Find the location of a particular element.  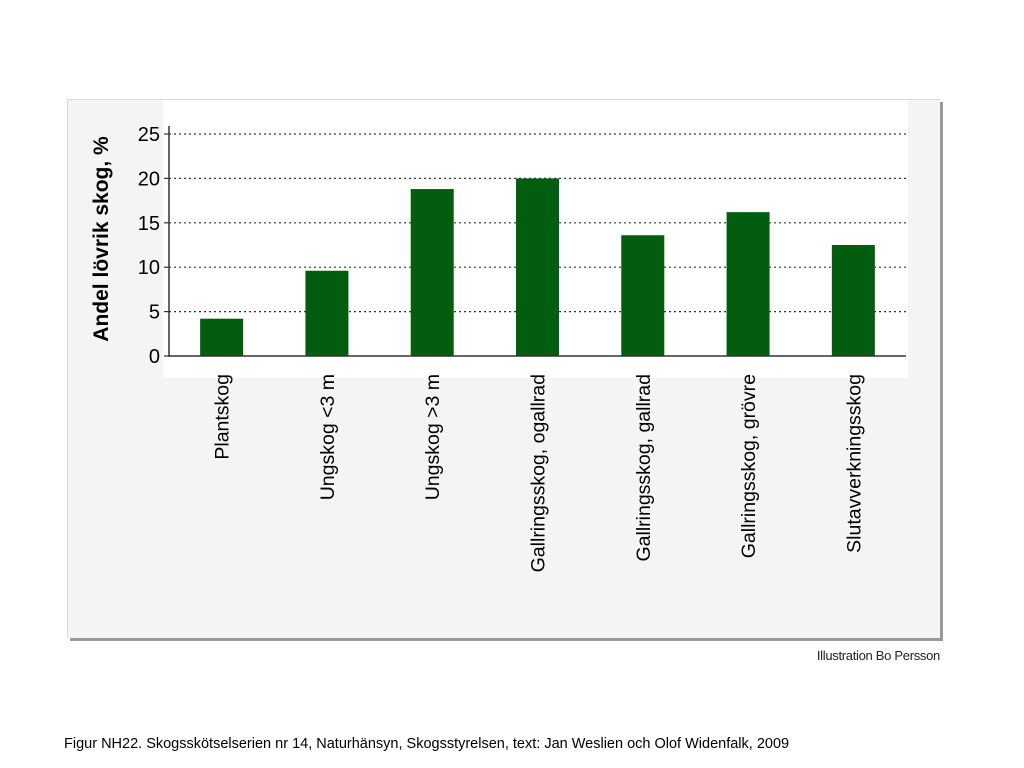

x-tick-label: Slutavverkningsskog is located at coordinates (854, 463).